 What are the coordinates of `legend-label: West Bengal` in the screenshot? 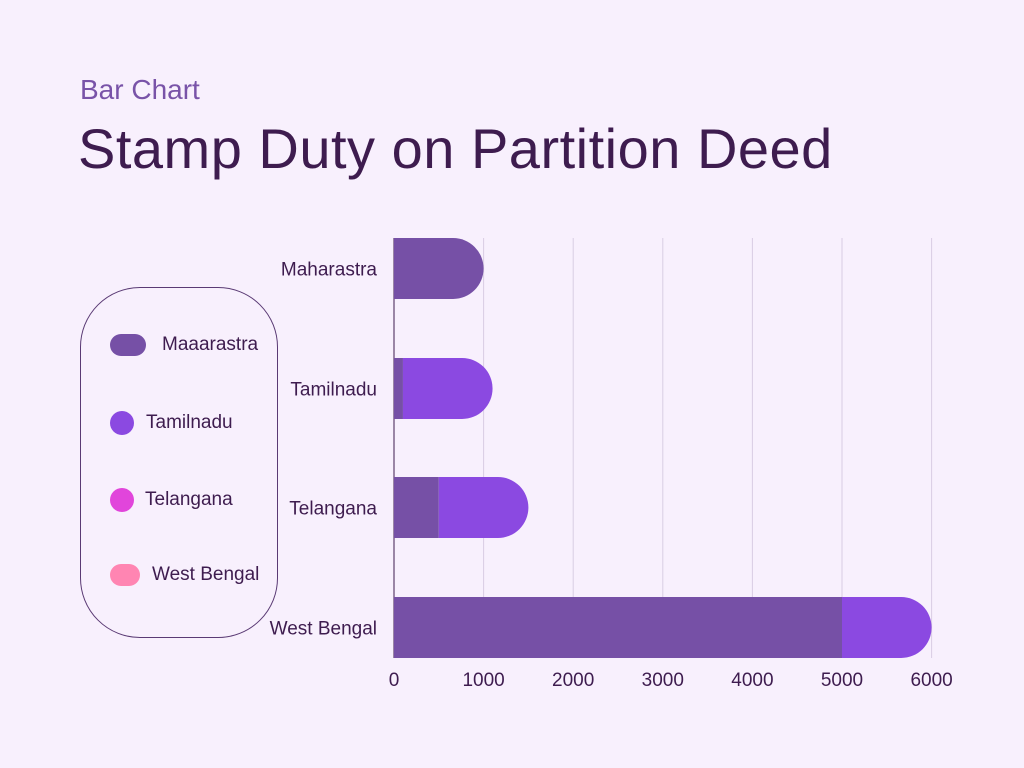 It's located at (206, 574).